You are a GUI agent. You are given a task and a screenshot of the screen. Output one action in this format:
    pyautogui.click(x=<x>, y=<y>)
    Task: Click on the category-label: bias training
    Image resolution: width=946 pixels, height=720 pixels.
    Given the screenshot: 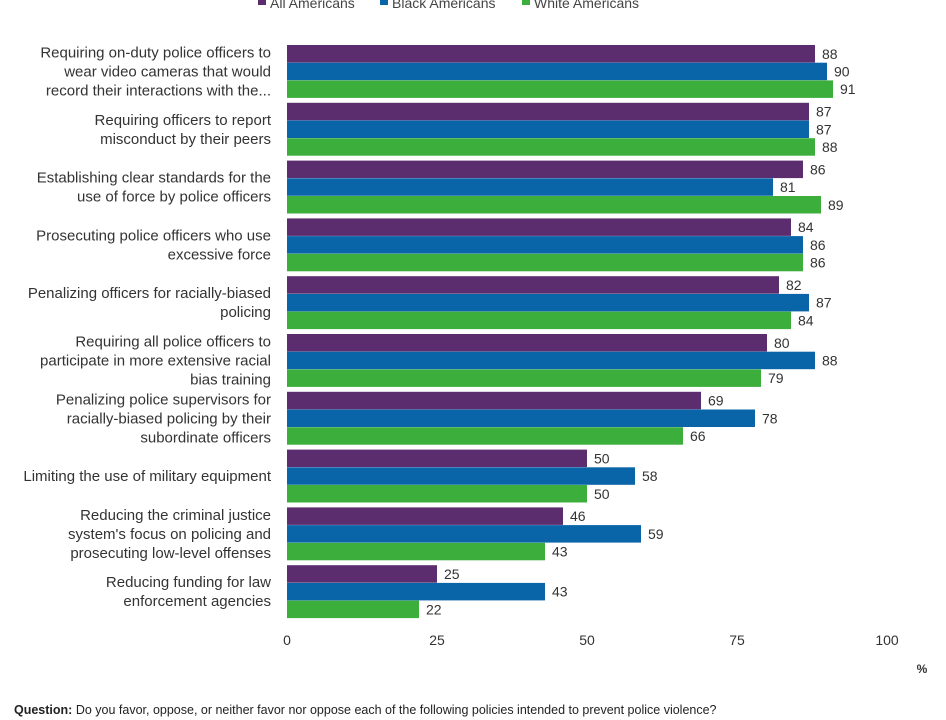 What is the action you would take?
    pyautogui.click(x=230, y=379)
    